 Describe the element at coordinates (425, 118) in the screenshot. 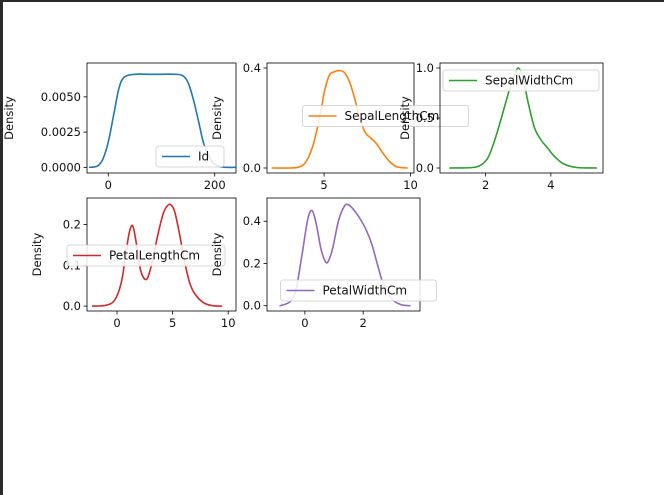

I see `y-tick-label: 0.5` at that location.